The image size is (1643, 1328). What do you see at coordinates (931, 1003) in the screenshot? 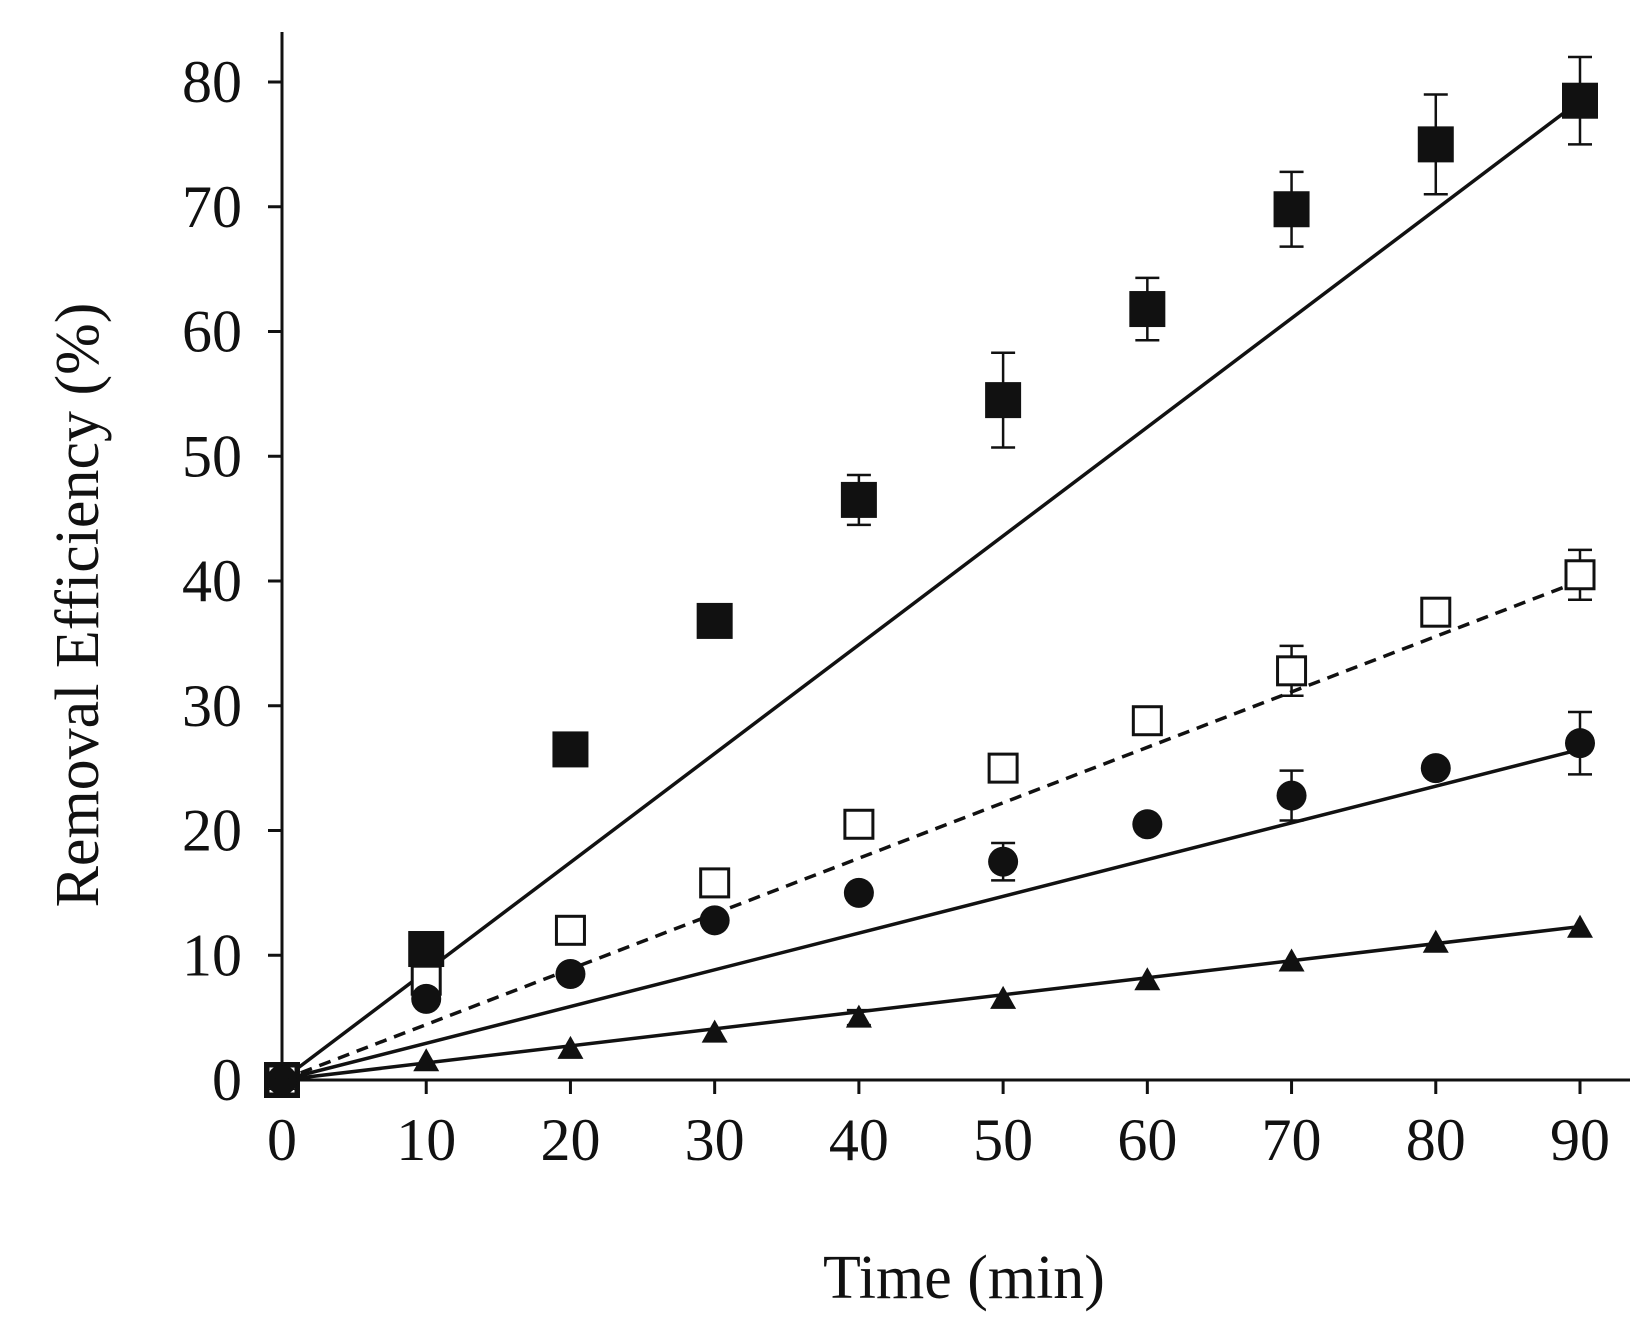
I see `fit-line-filled-triangle` at bounding box center [931, 1003].